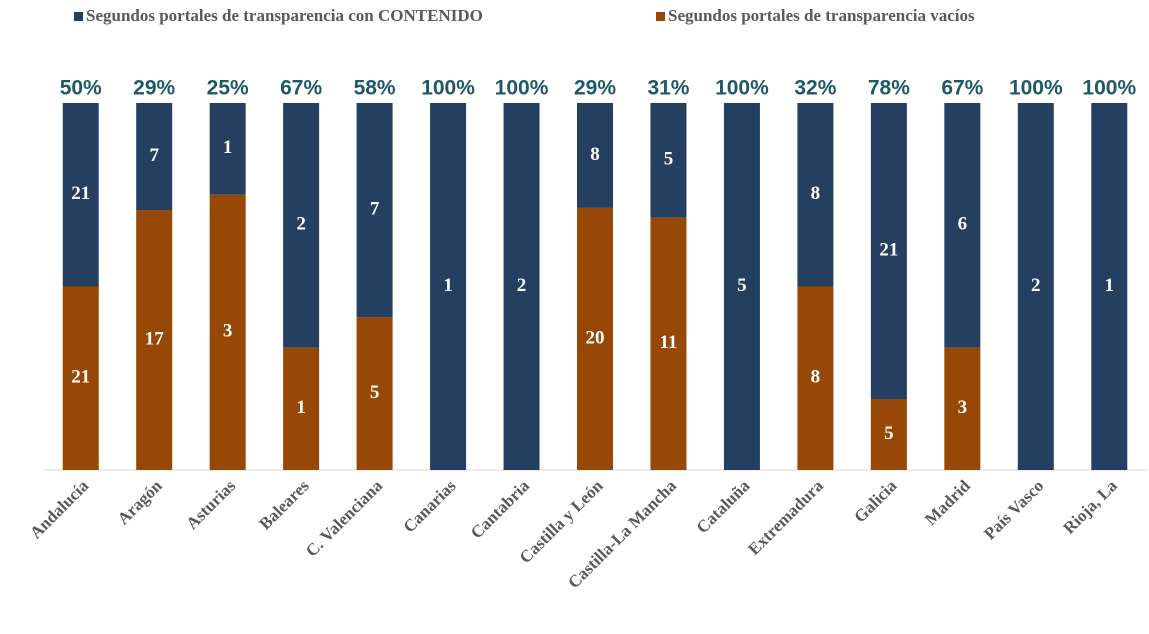 This screenshot has width=1149, height=634. Describe the element at coordinates (500, 509) in the screenshot. I see `x-tick-label: Cantabria` at that location.